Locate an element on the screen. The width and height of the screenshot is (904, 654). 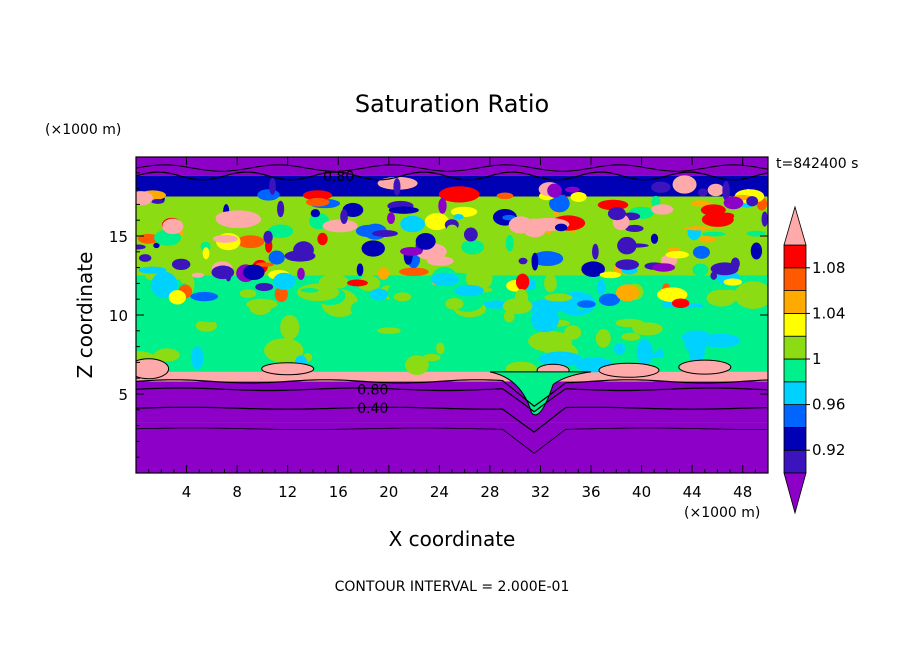
contour-label-1: 0.80 is located at coordinates (372, 390).